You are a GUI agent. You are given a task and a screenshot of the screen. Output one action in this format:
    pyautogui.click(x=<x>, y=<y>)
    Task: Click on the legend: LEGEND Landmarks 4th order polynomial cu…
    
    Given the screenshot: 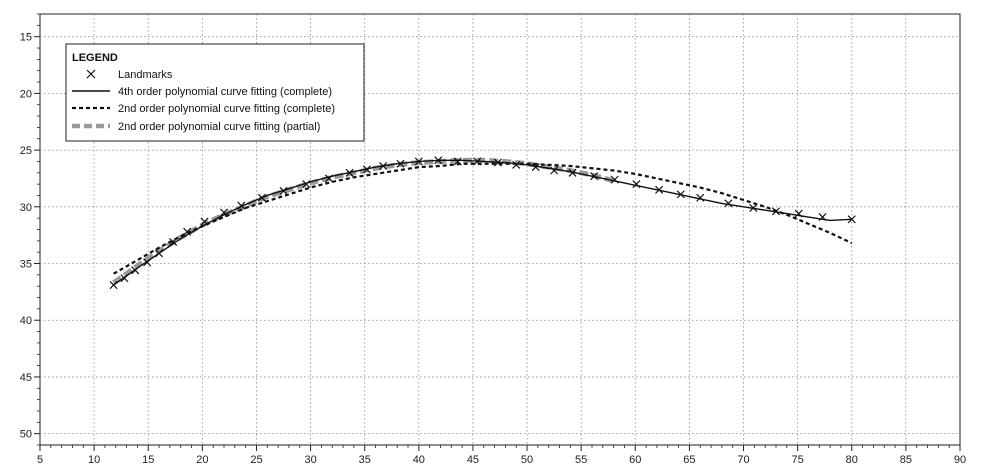 What is the action you would take?
    pyautogui.click(x=215, y=92)
    